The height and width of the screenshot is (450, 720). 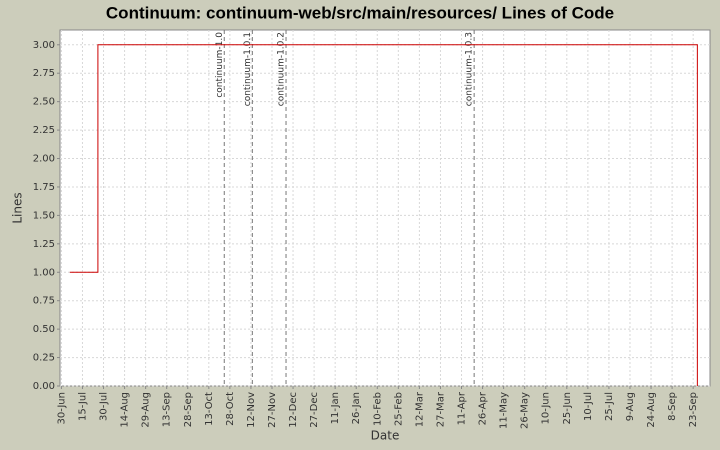 What do you see at coordinates (44, 159) in the screenshot?
I see `y-tick-label: 2.00` at bounding box center [44, 159].